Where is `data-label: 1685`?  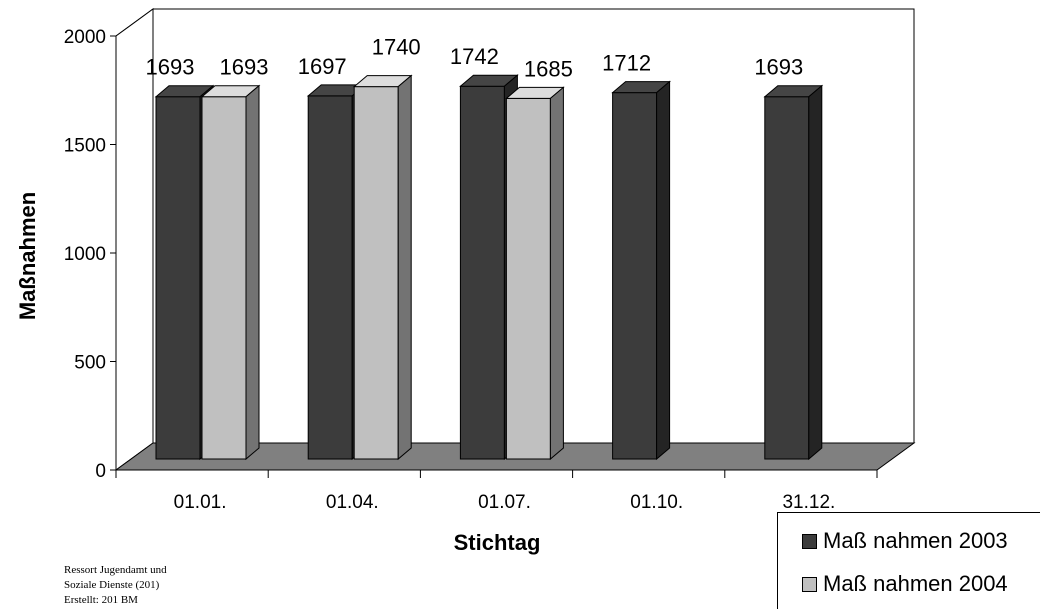 data-label: 1685 is located at coordinates (548, 68).